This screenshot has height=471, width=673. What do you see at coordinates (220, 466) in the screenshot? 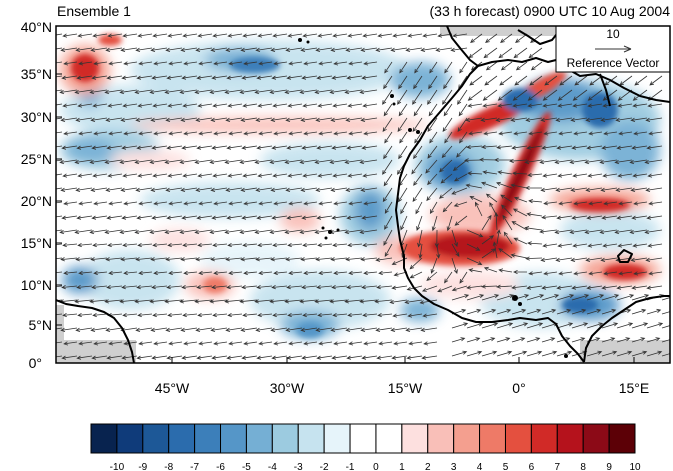
I see `colorbar-label: -6` at bounding box center [220, 466].